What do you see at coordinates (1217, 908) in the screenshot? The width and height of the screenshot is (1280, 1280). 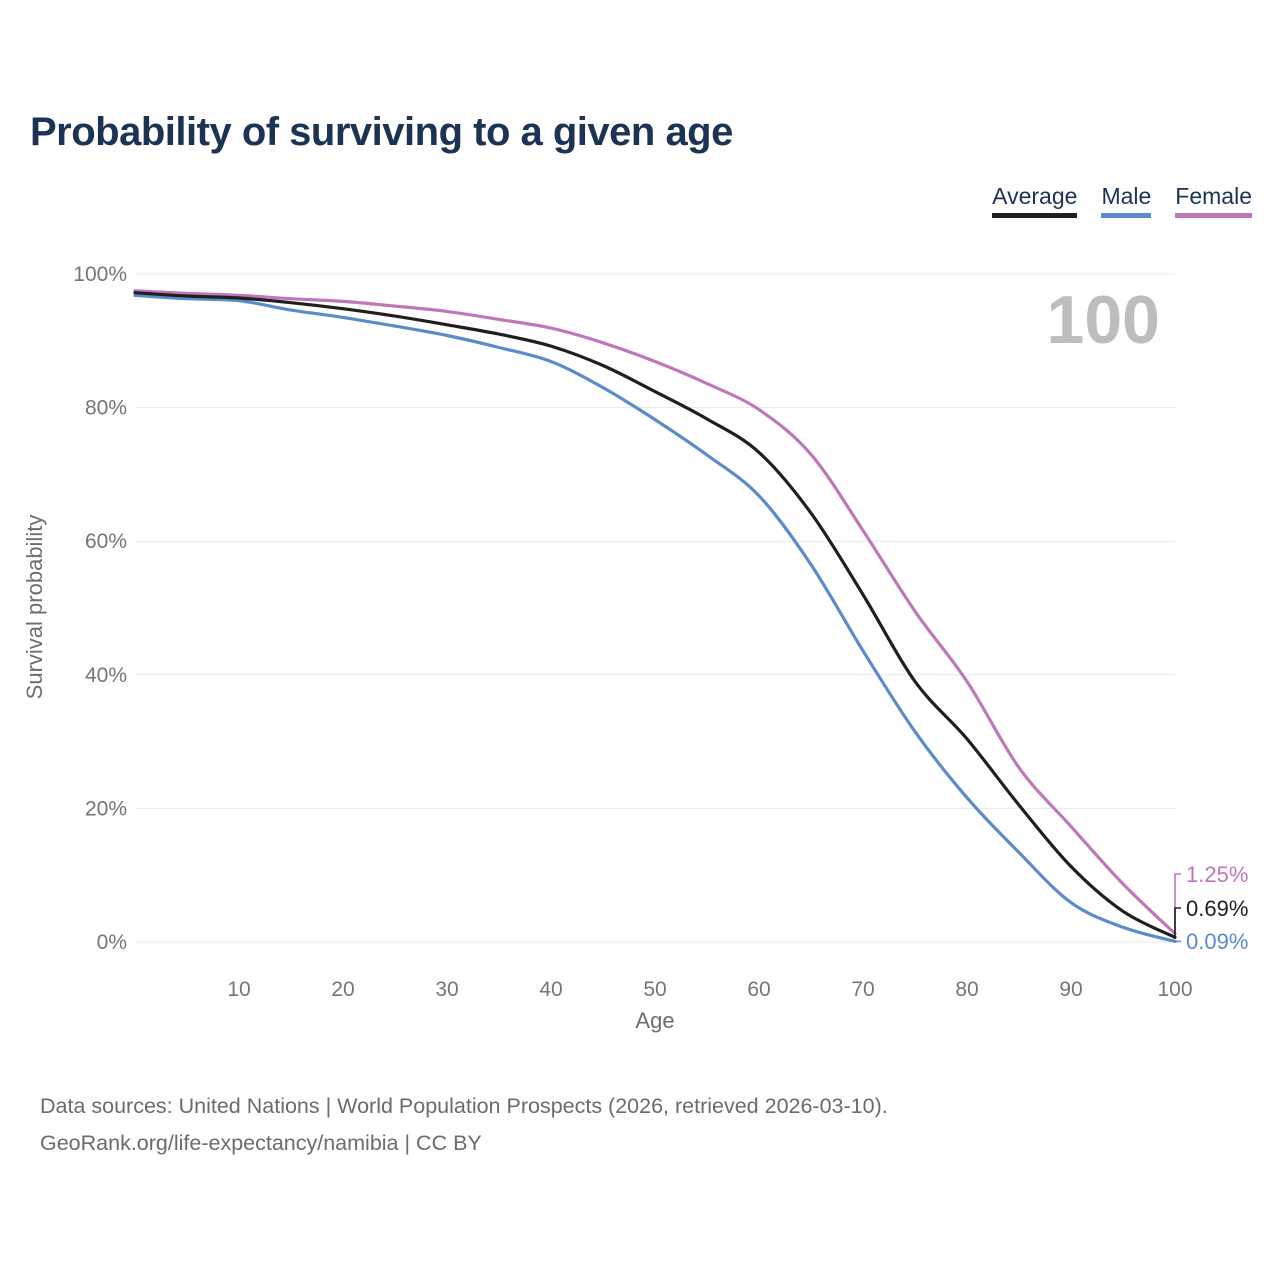 I see `end-value-label-average: 0.69%` at bounding box center [1217, 908].